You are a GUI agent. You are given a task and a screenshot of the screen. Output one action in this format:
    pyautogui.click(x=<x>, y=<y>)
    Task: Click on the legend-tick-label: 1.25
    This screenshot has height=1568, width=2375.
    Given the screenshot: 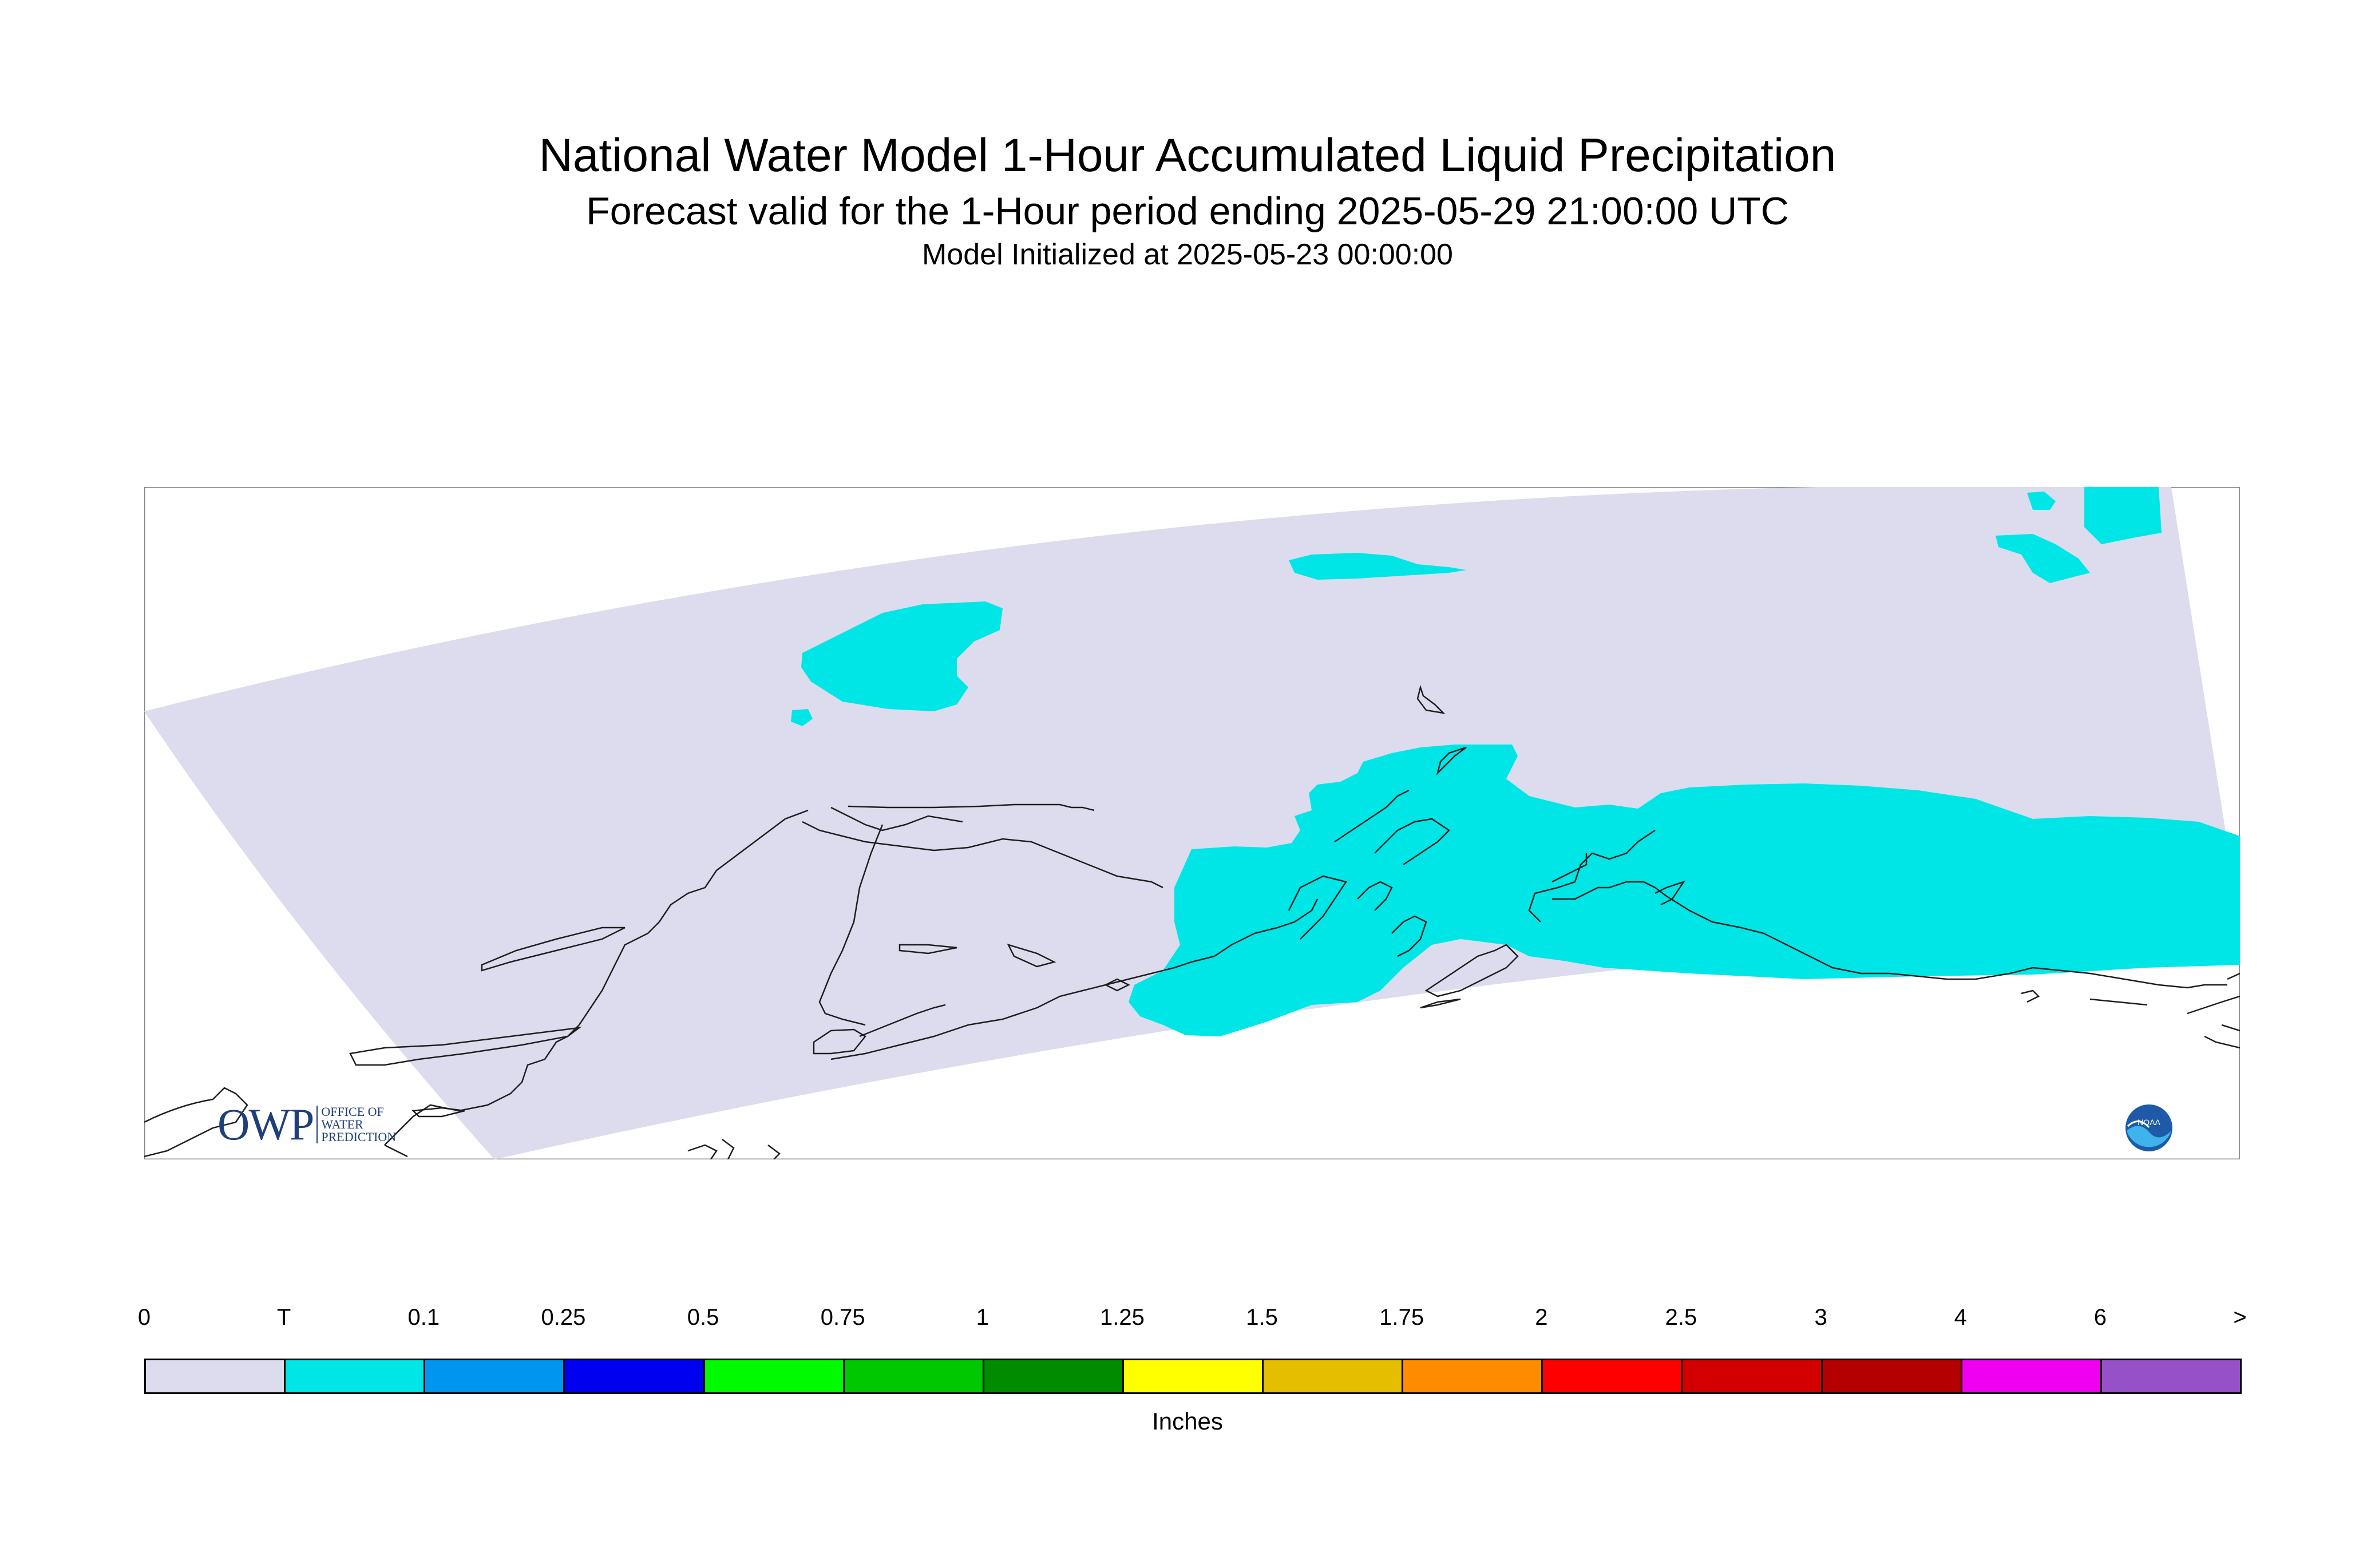 What is the action you would take?
    pyautogui.click(x=1122, y=1317)
    